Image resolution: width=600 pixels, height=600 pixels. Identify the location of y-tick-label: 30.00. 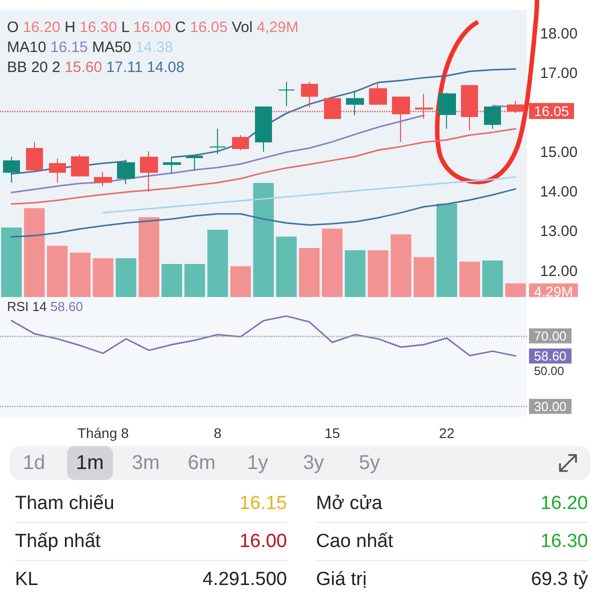
(550, 406).